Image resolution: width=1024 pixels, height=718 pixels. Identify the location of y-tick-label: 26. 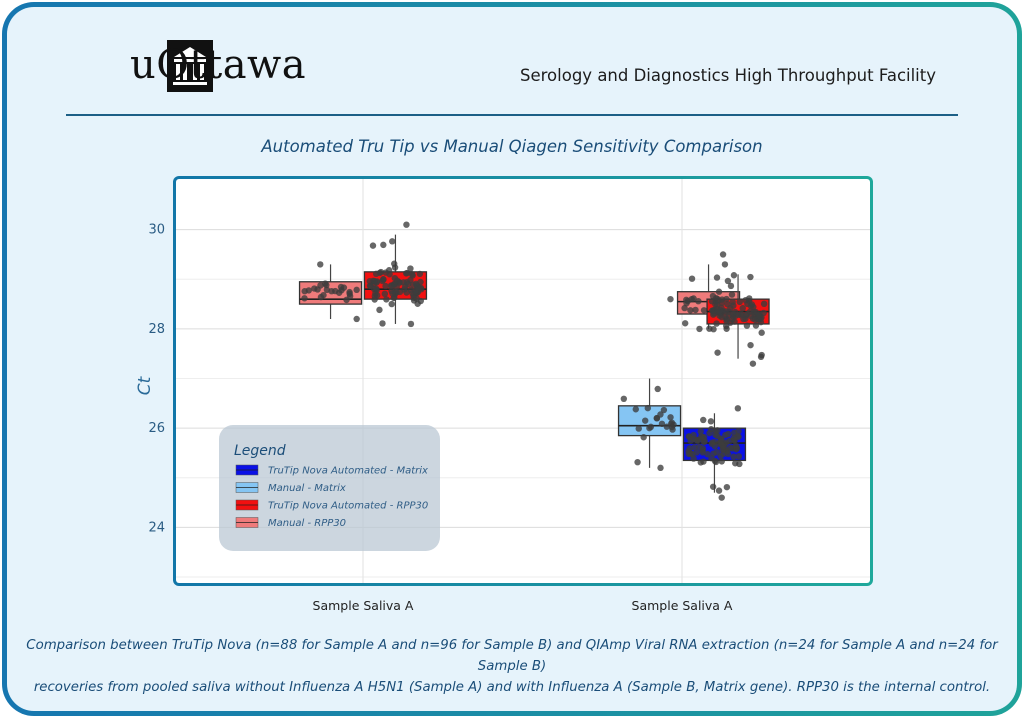
(156, 428).